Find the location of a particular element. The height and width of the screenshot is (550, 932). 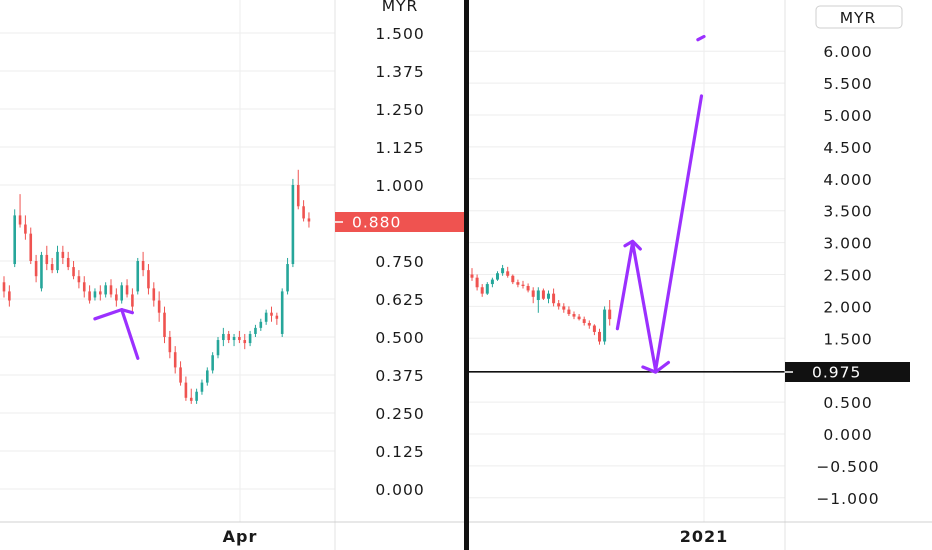

left-y-tick-label: 1.250 is located at coordinates (399, 110).